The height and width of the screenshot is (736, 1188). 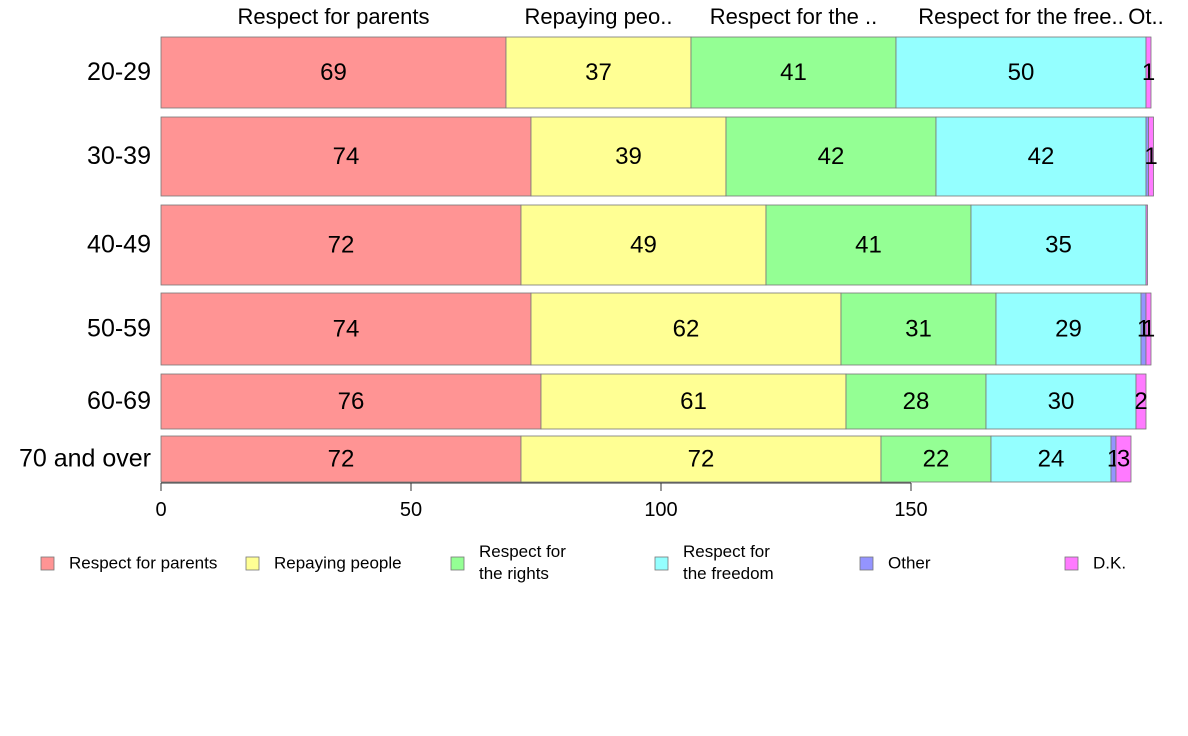 What do you see at coordinates (1109, 562) in the screenshot?
I see `legend-label: D.K.` at bounding box center [1109, 562].